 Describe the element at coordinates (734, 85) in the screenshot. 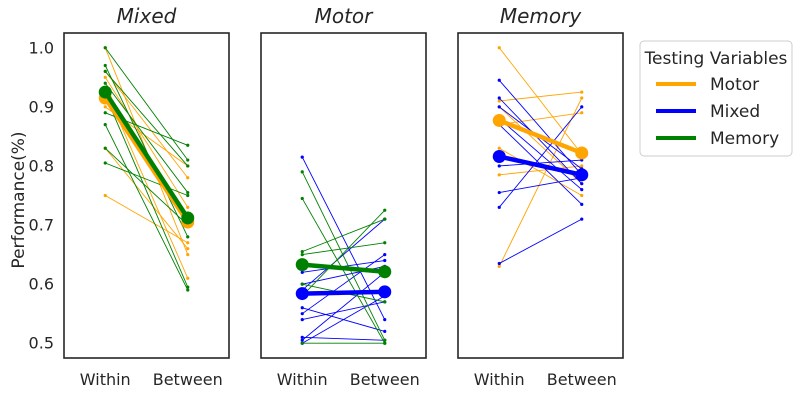

I see `legend-label: Motor` at that location.